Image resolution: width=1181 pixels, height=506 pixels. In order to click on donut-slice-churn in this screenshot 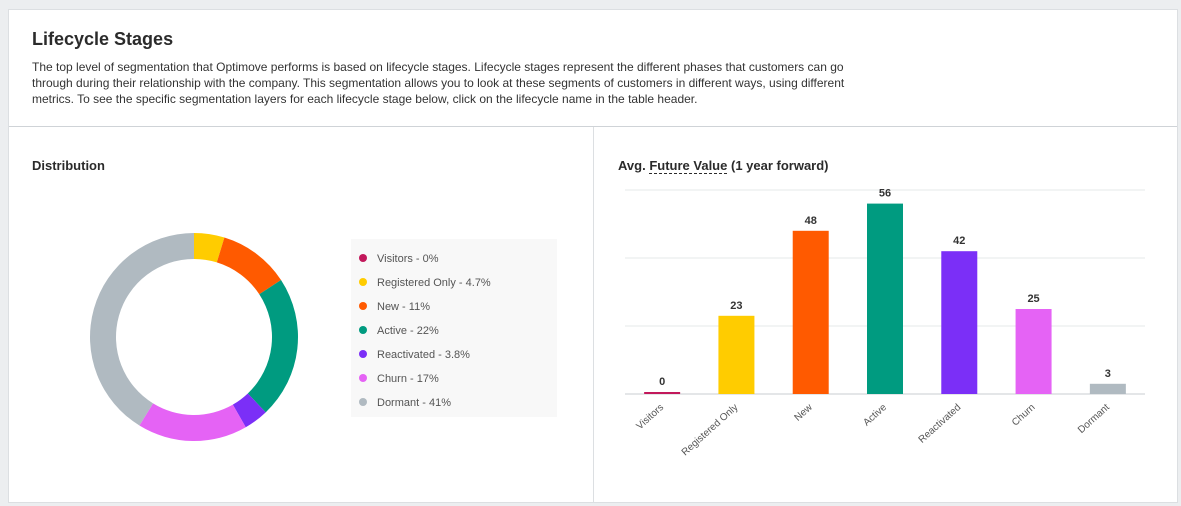, I will do `click(192, 422)`.